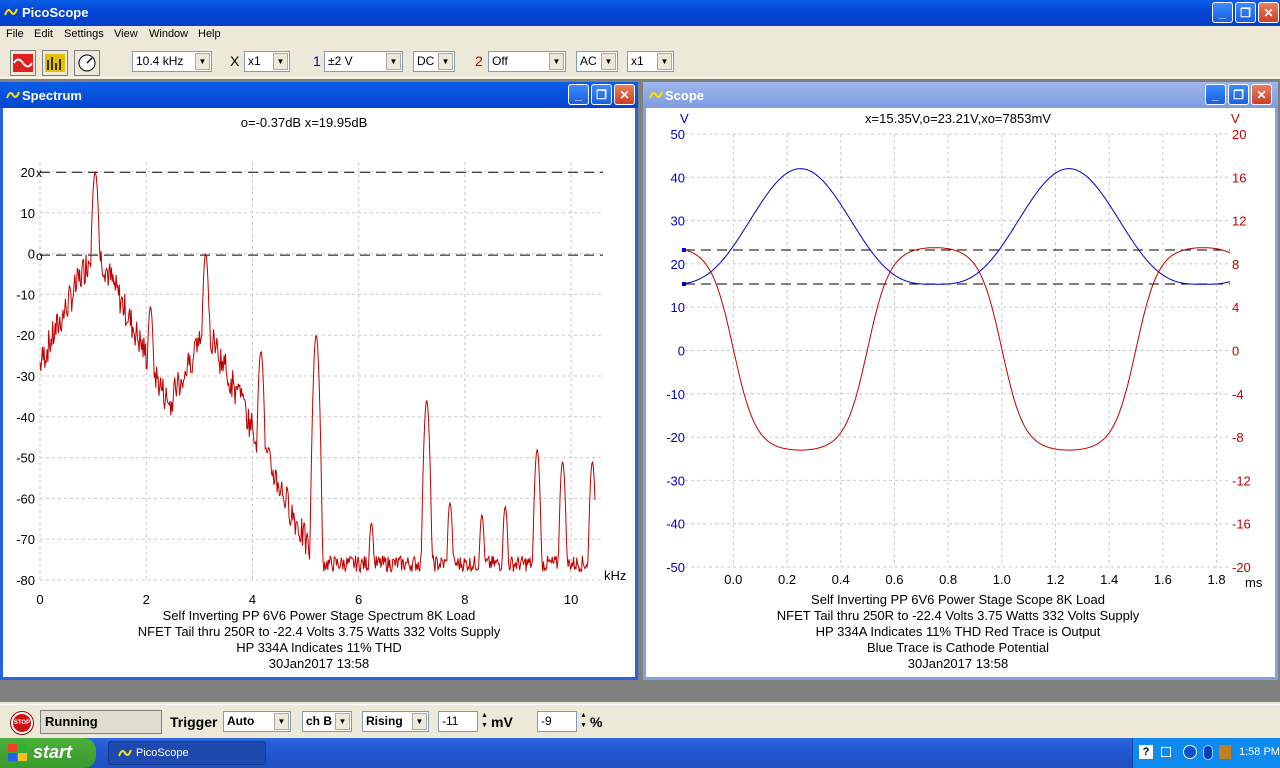 The height and width of the screenshot is (768, 1280). Describe the element at coordinates (601, 94) in the screenshot. I see `spectrum-maximize-button: ❐` at that location.